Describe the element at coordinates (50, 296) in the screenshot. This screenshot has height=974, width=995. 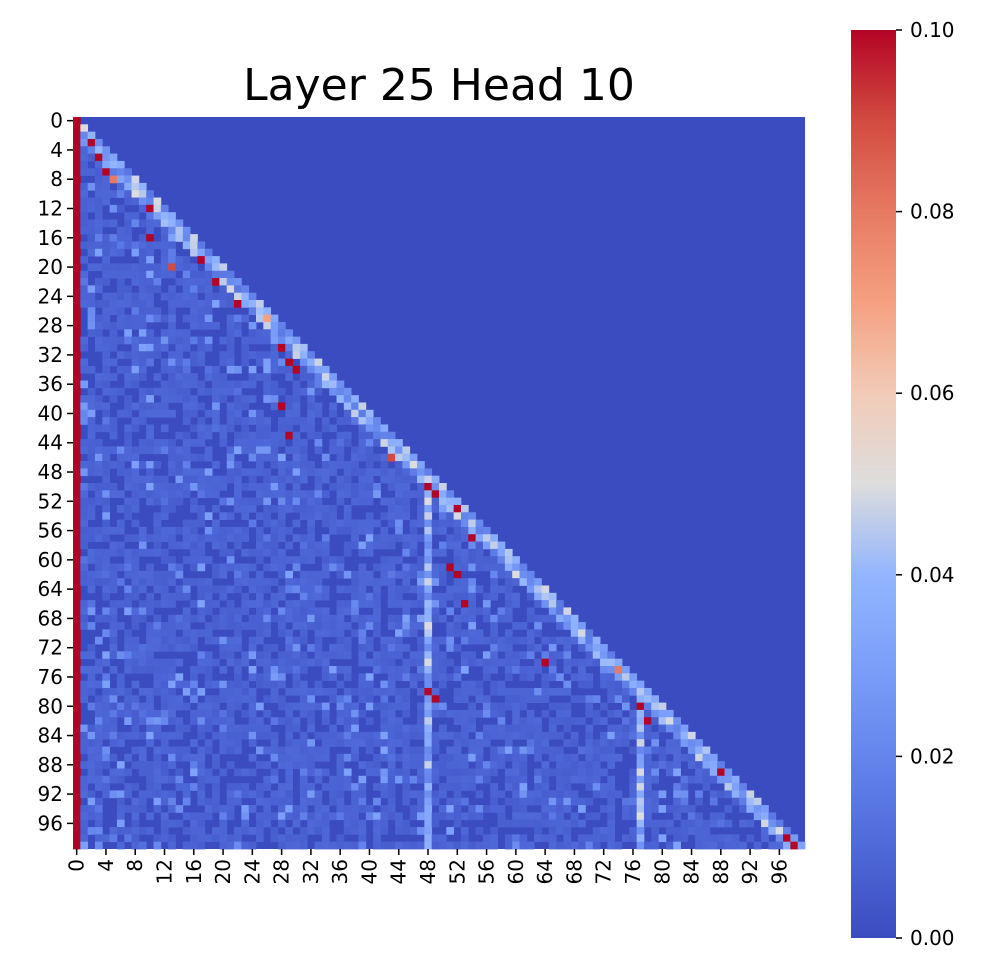
I see `y-tick-label: 24` at that location.